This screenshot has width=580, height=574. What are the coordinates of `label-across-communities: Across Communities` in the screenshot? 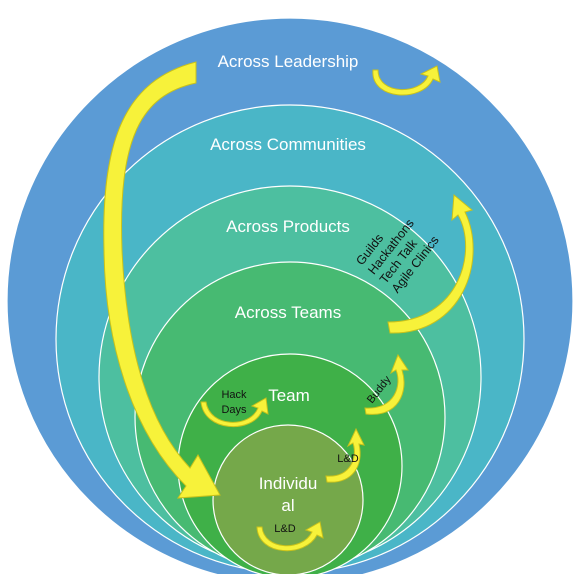 It's located at (288, 144).